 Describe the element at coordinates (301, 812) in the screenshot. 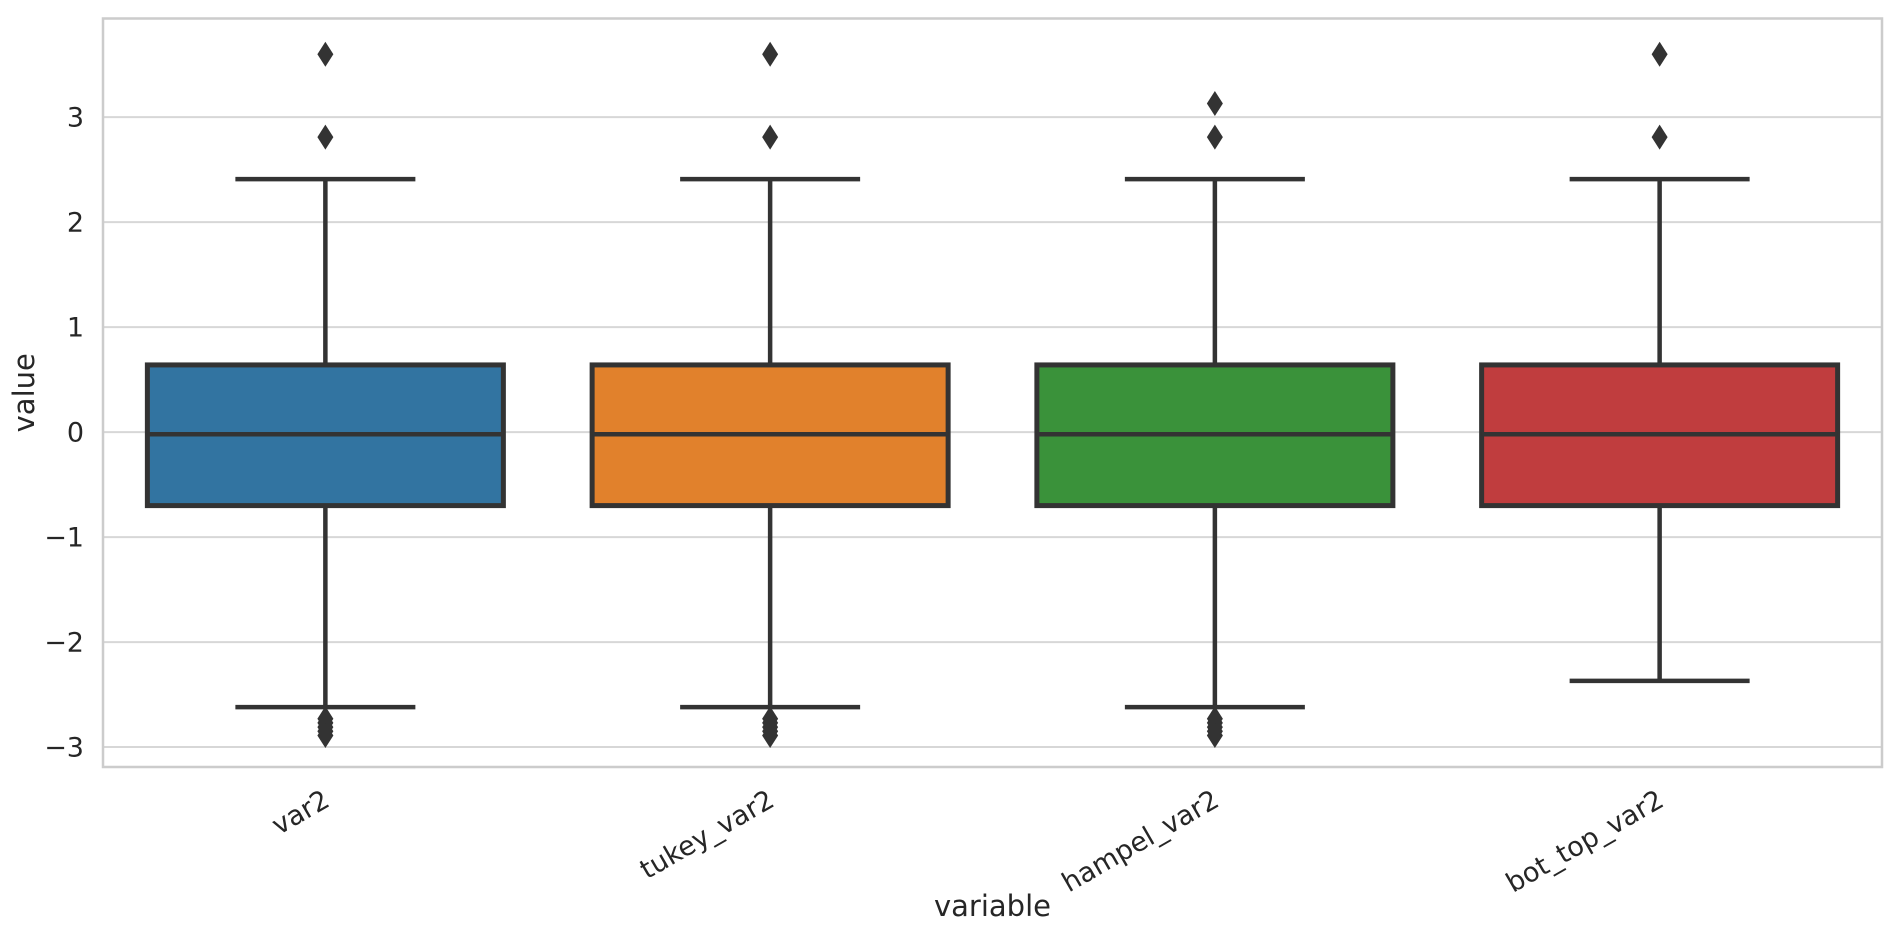

I see `x-tick-label-var2: var2` at that location.